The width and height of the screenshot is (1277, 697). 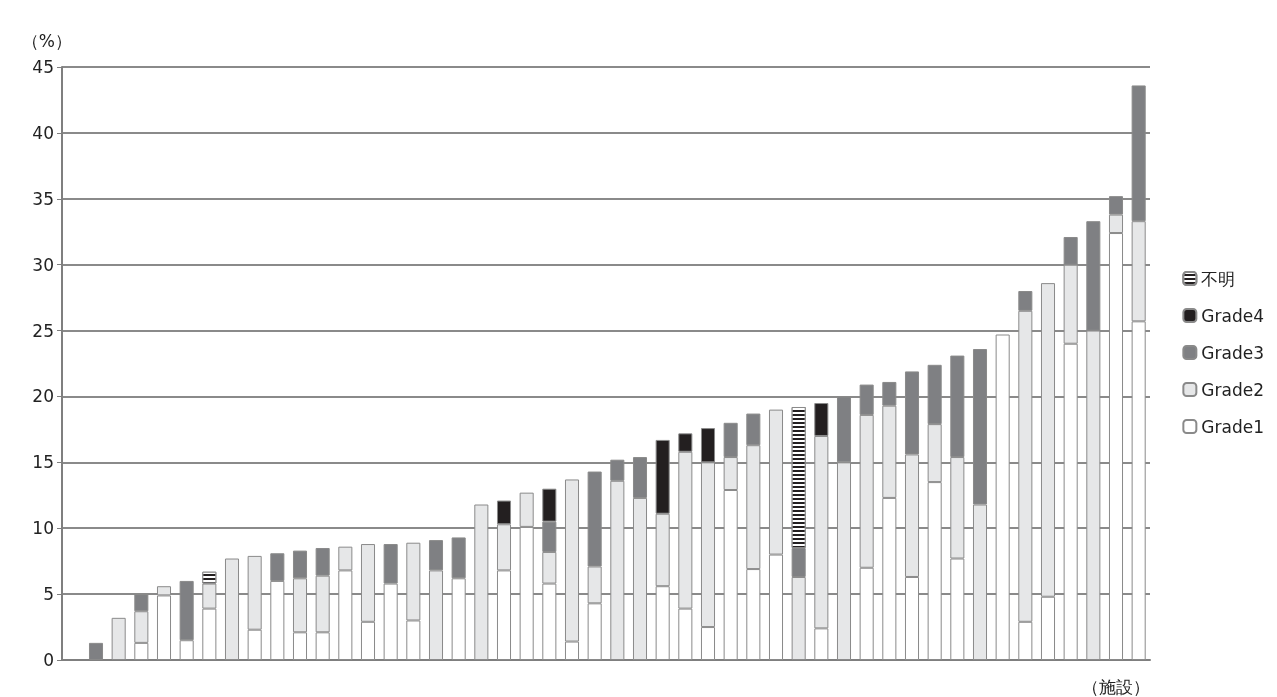 I want to click on legend-label: 不明, so click(x=1218, y=278).